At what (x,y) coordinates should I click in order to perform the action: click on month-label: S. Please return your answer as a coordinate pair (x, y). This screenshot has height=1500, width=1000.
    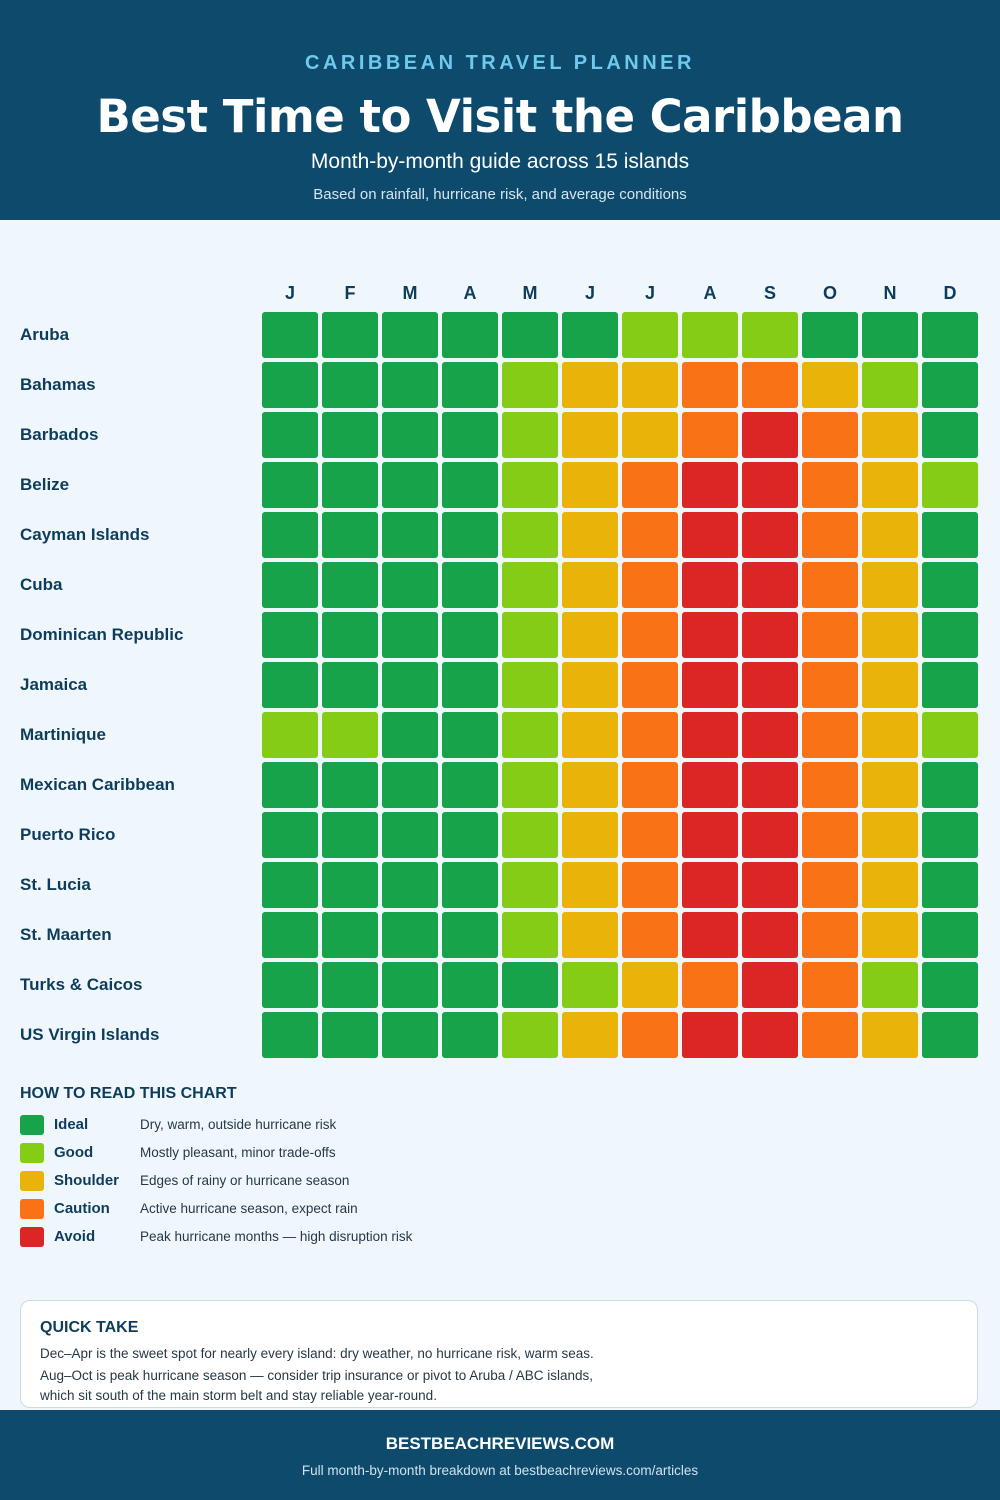
    Looking at the image, I should click on (769, 293).